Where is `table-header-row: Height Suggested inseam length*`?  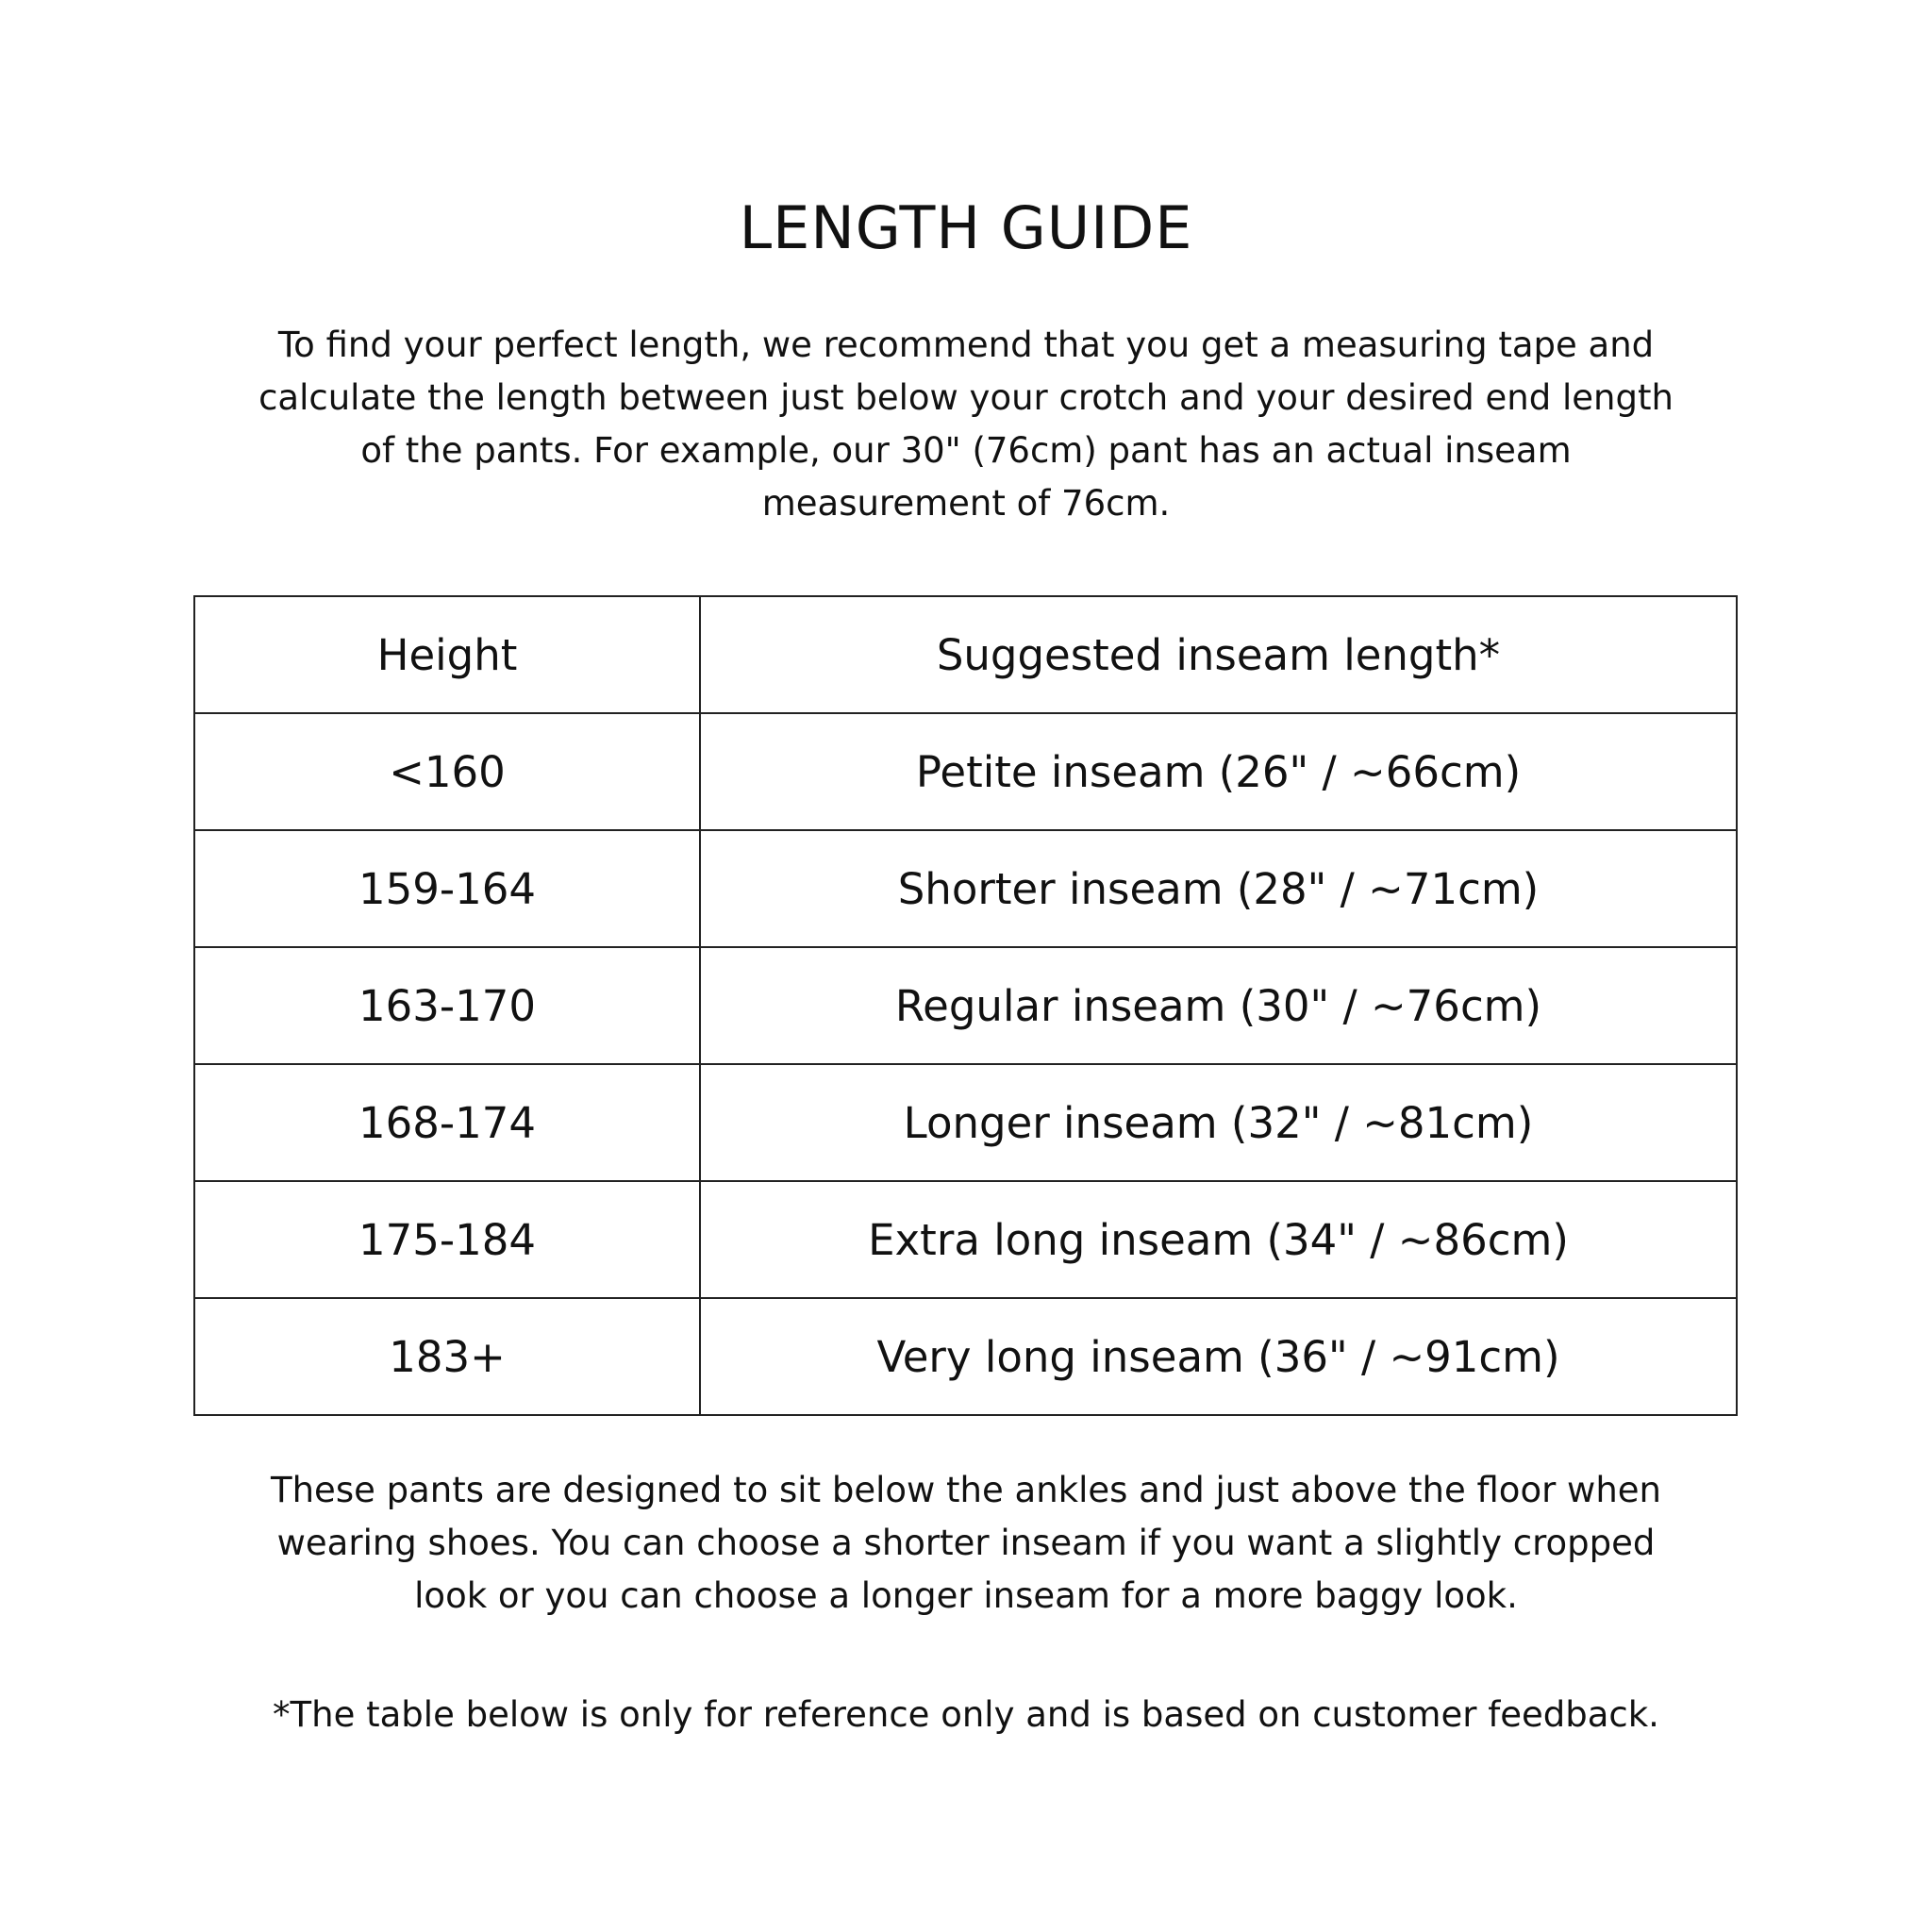 table-header-row: Height Suggested inseam length* is located at coordinates (965, 654).